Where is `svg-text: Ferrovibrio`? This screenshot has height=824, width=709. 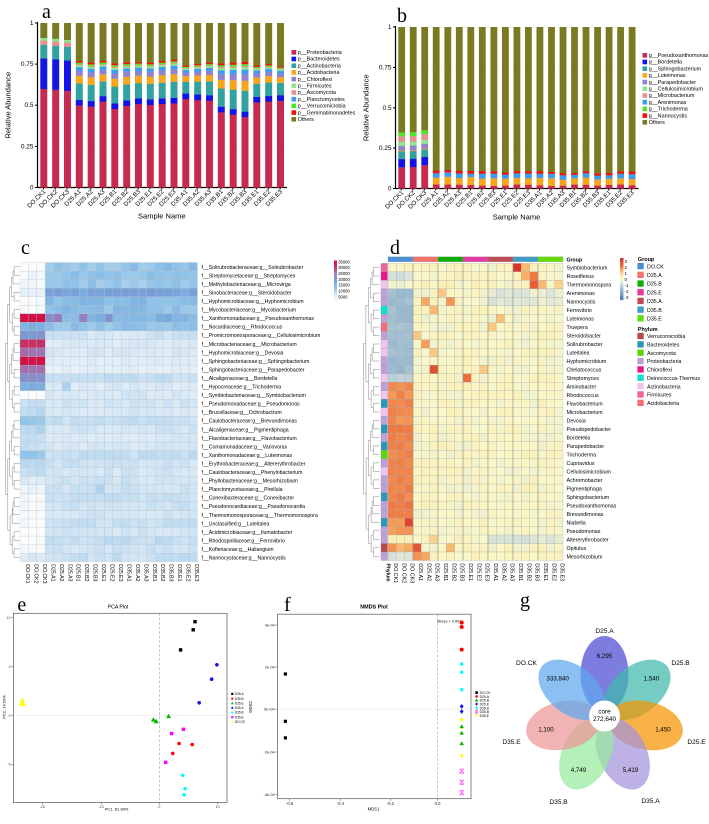
svg-text: Ferrovibrio is located at coordinates (579, 311).